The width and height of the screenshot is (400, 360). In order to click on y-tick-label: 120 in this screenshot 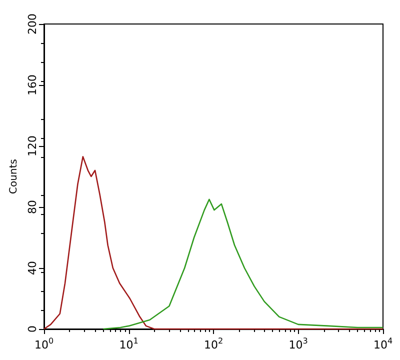, I will do `click(32, 146)`.